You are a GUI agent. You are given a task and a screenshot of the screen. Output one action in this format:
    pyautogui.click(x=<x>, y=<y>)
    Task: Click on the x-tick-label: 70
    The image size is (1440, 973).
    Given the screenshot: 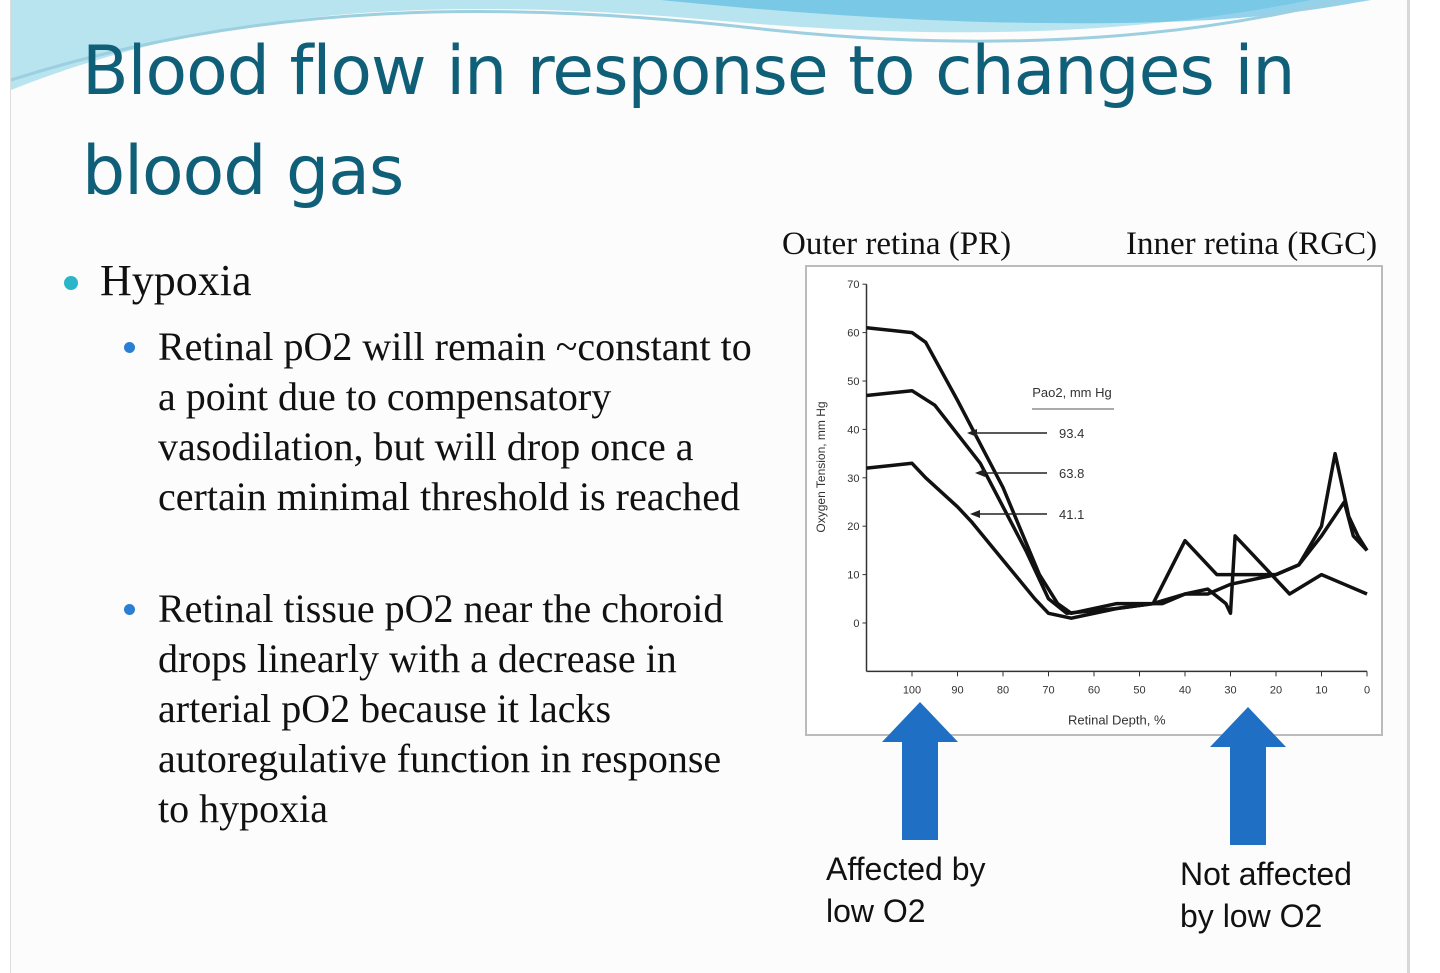 What is the action you would take?
    pyautogui.click(x=1048, y=690)
    